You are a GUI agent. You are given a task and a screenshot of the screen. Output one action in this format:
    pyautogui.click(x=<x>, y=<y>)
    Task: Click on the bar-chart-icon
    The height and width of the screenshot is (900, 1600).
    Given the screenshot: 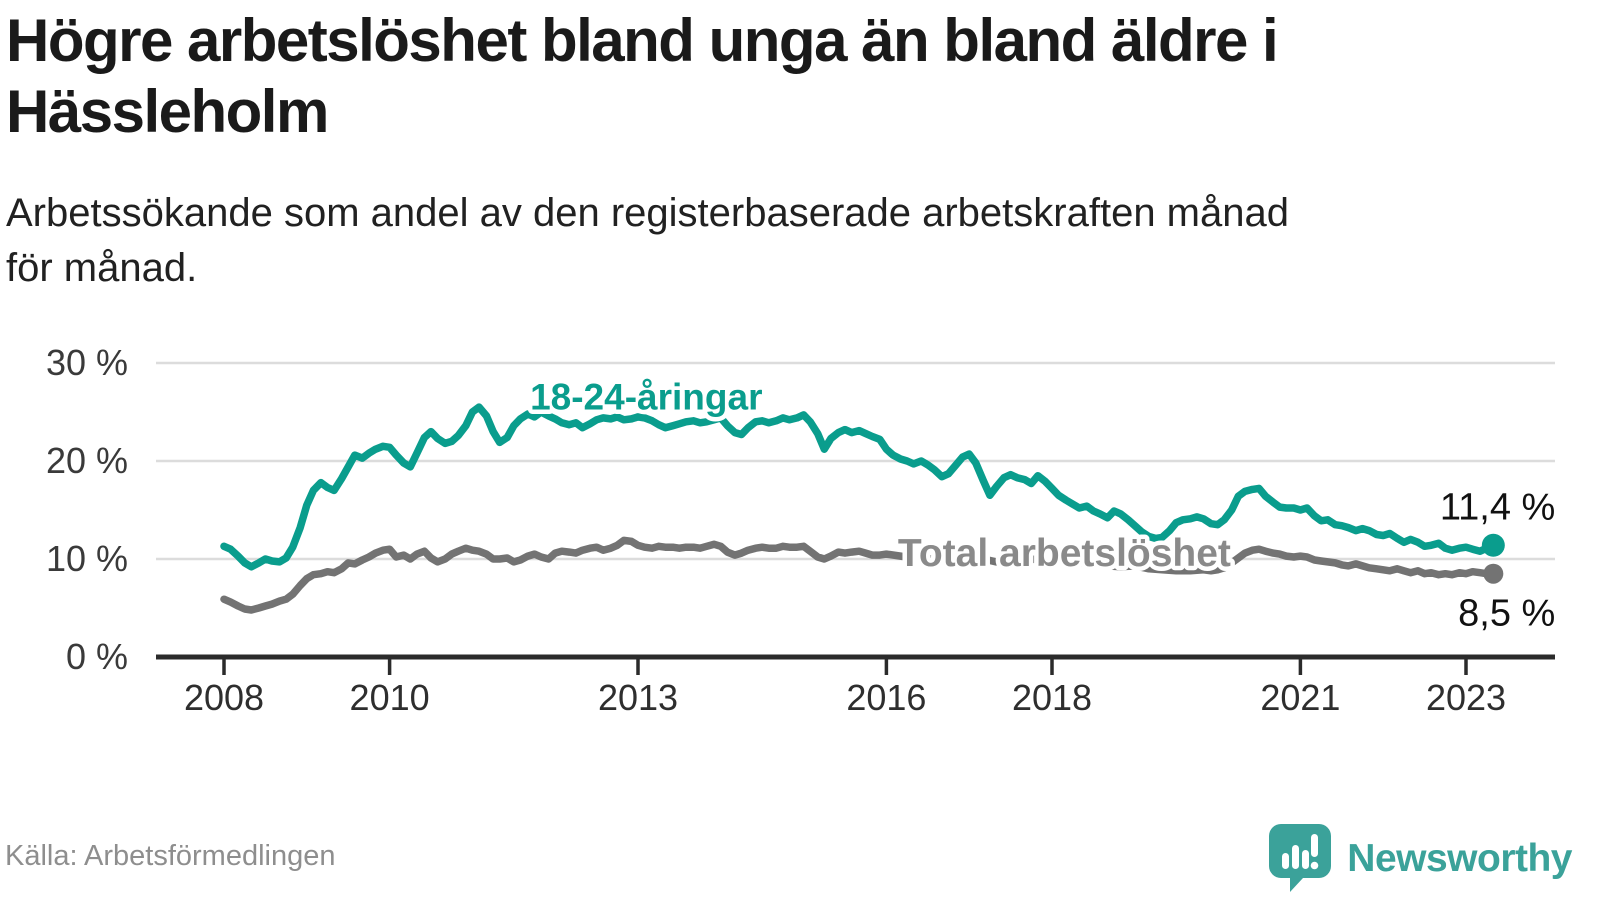 What is the action you would take?
    pyautogui.click(x=1300, y=852)
    